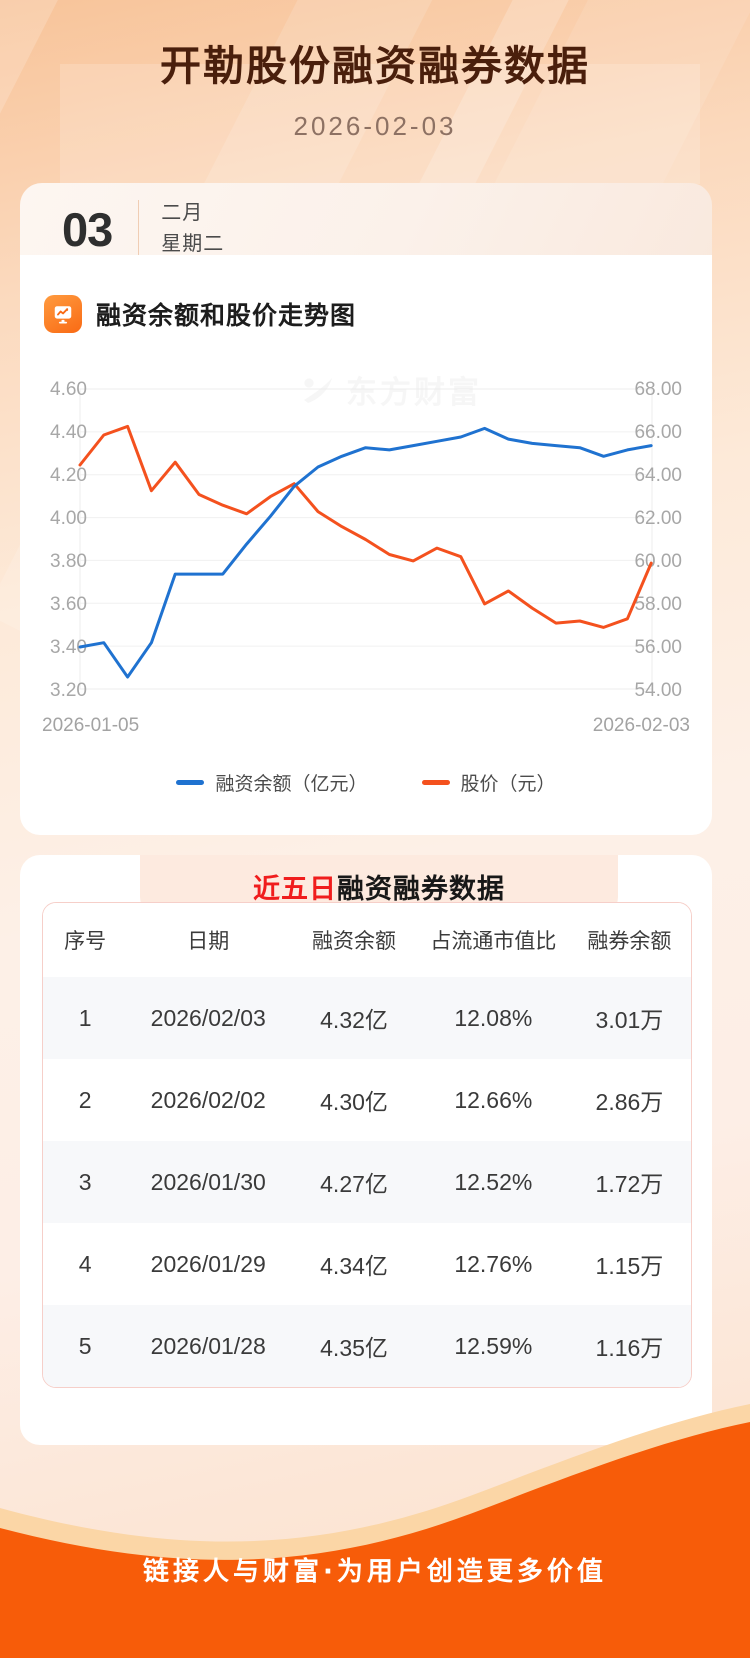 The height and width of the screenshot is (1658, 750). Describe the element at coordinates (375, 66) in the screenshot. I see `page-title: 开勒股份融资融券数据` at that location.